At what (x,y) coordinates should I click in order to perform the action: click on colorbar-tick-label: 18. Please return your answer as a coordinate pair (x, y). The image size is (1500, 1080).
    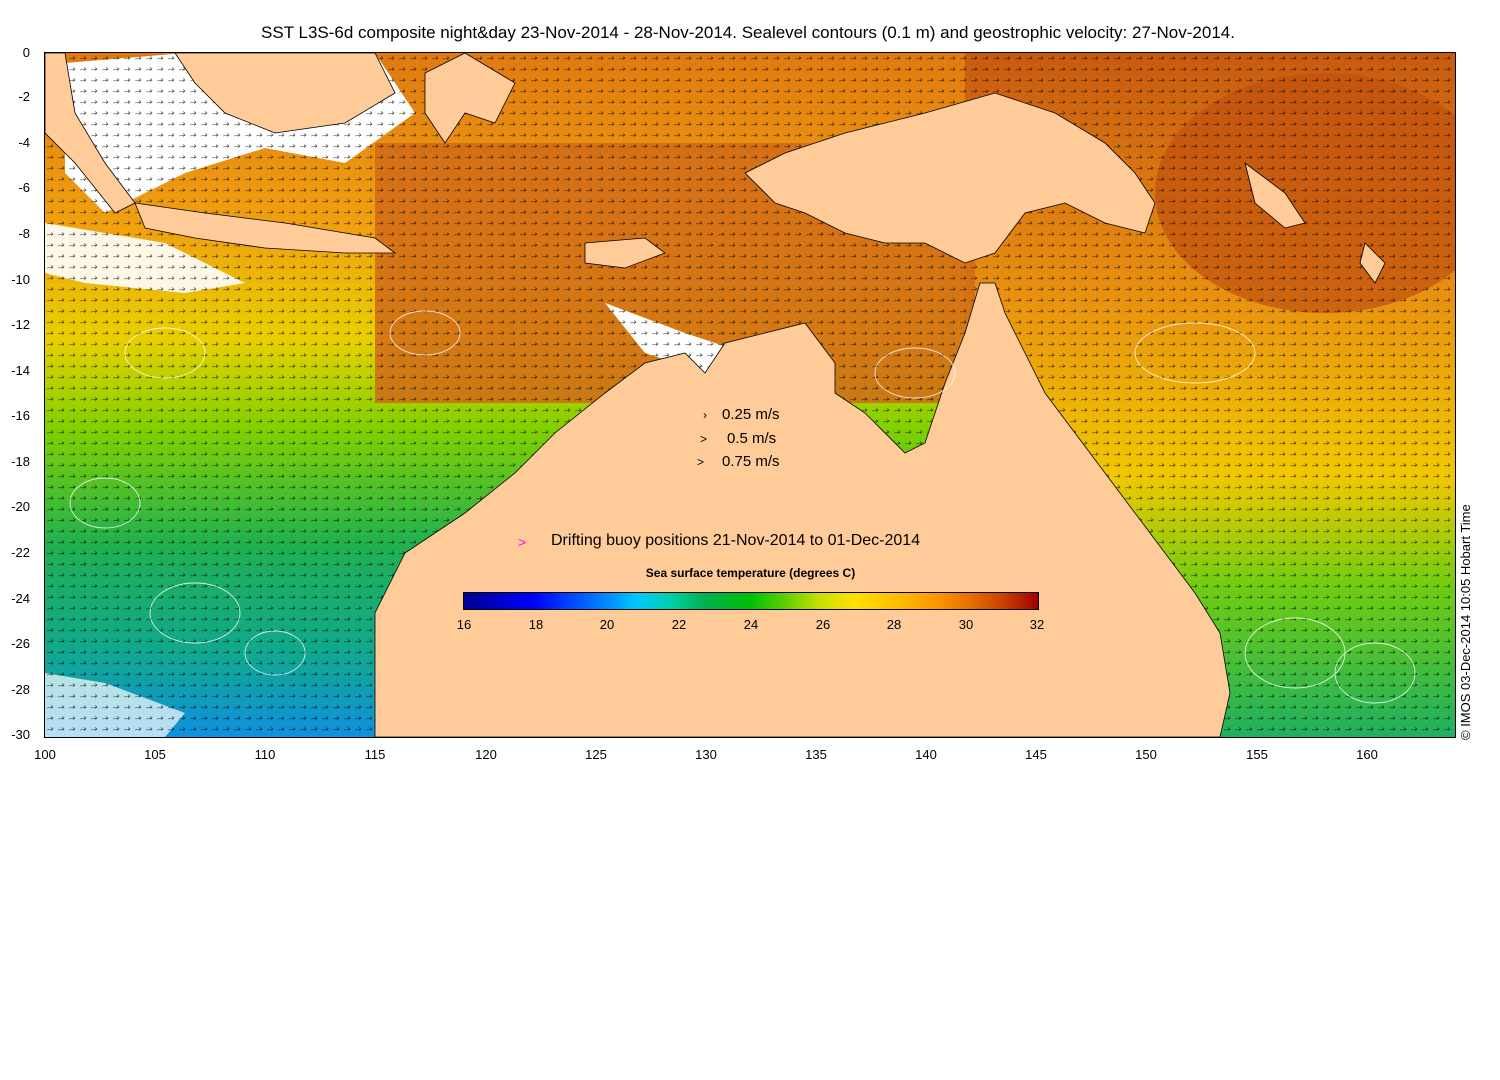
    Looking at the image, I should click on (536, 624).